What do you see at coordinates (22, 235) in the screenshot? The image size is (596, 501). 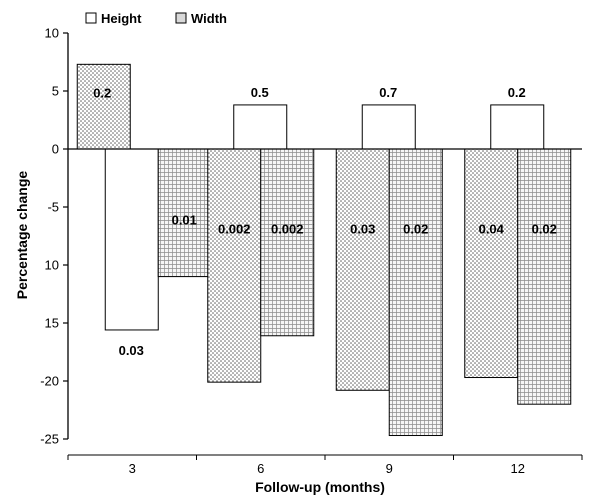 I see `y-axis-title: Percentage change` at bounding box center [22, 235].